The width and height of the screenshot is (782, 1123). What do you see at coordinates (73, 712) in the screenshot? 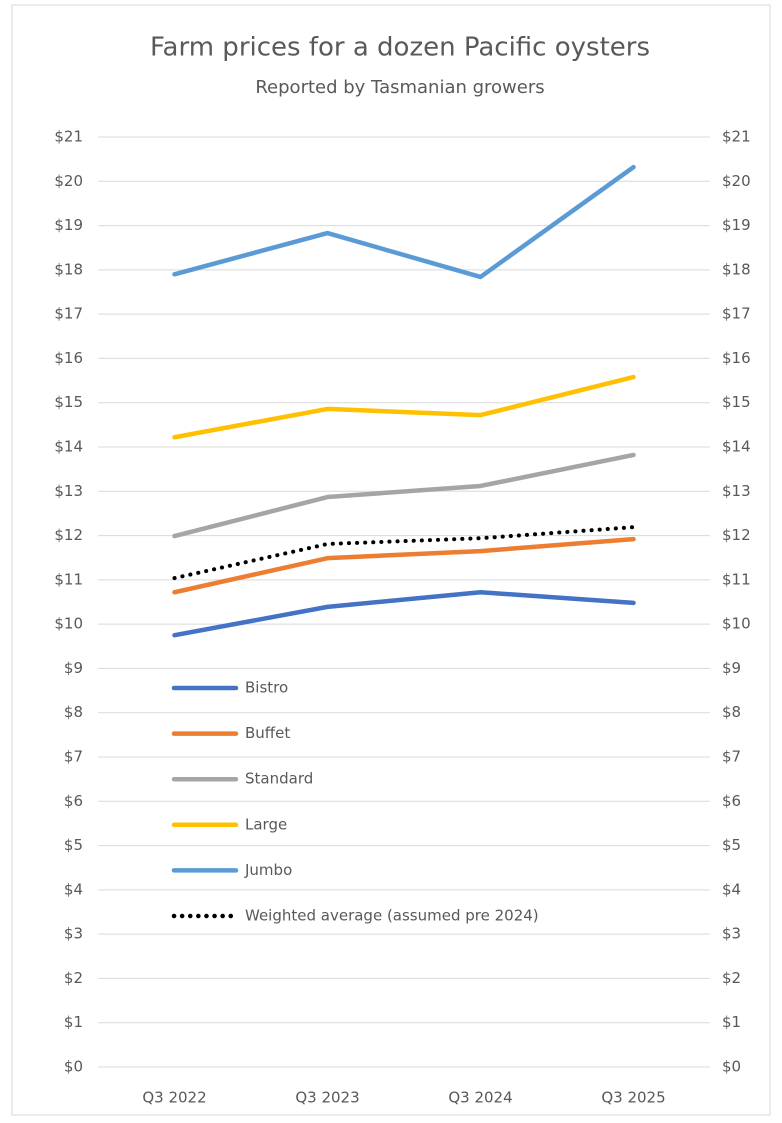
I see `y-tick-label: $8` at bounding box center [73, 712].